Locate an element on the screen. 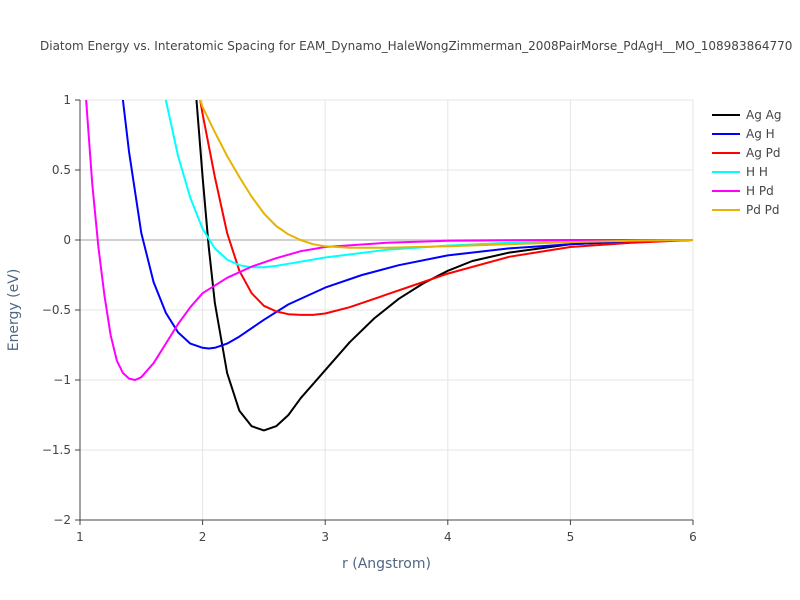  x-tick-label: 2 is located at coordinates (203, 537).